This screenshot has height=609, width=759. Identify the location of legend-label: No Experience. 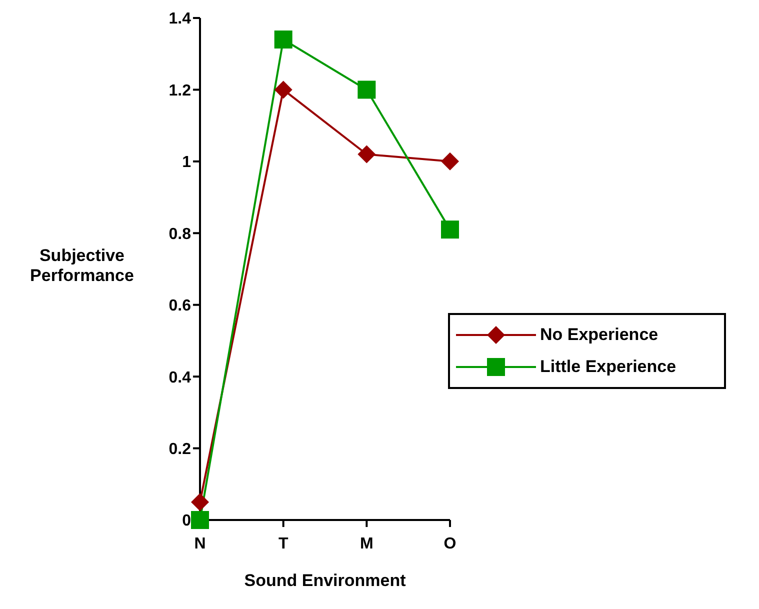
(599, 335).